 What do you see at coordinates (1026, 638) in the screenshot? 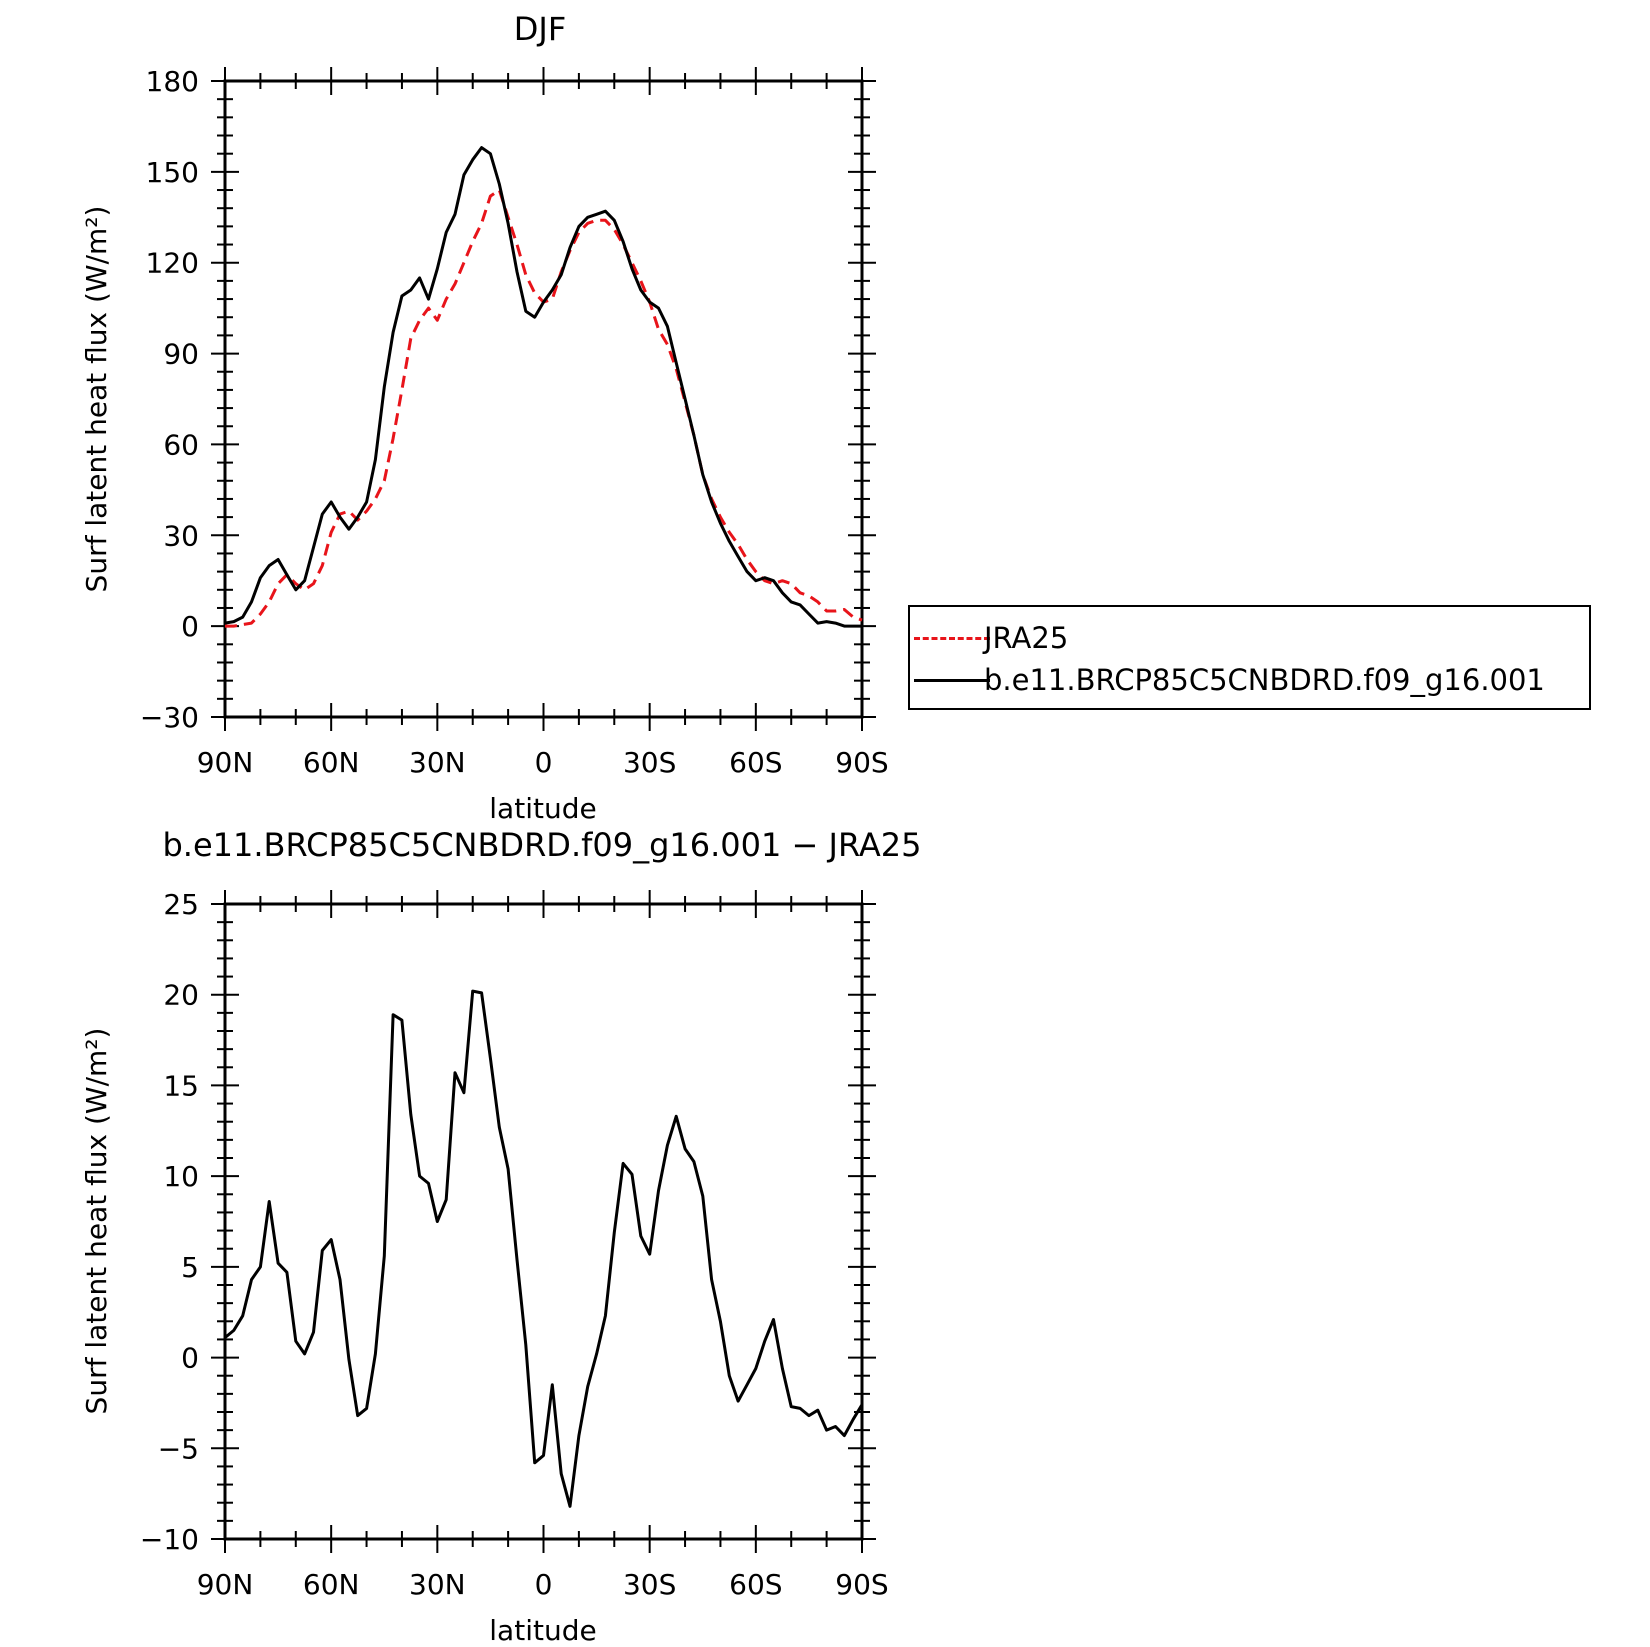
I see `legend-label: JRA25` at bounding box center [1026, 638].